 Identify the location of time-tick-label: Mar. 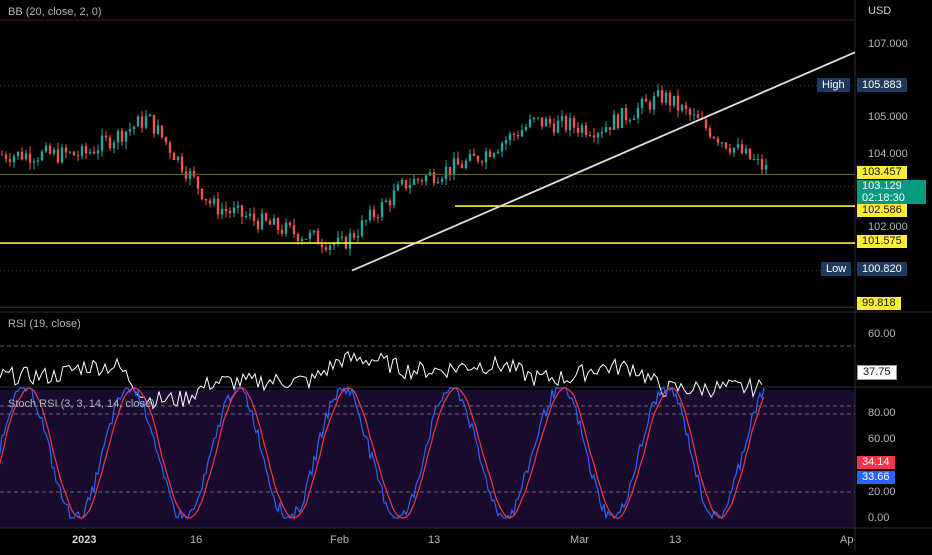
(579, 540).